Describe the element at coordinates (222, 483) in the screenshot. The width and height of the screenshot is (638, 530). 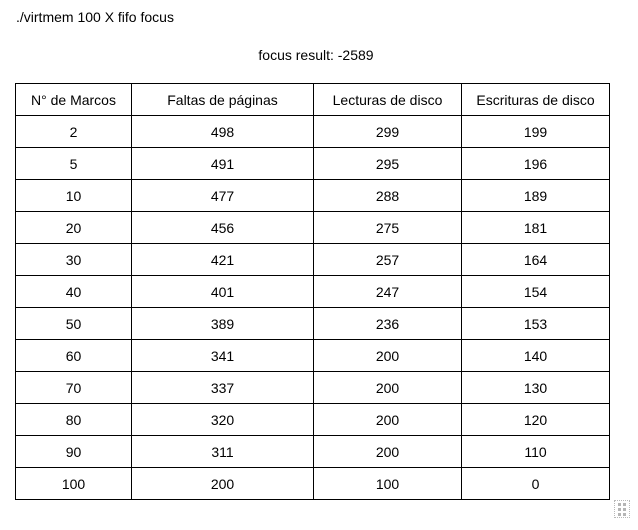
I see `cell-faltas: 200` at that location.